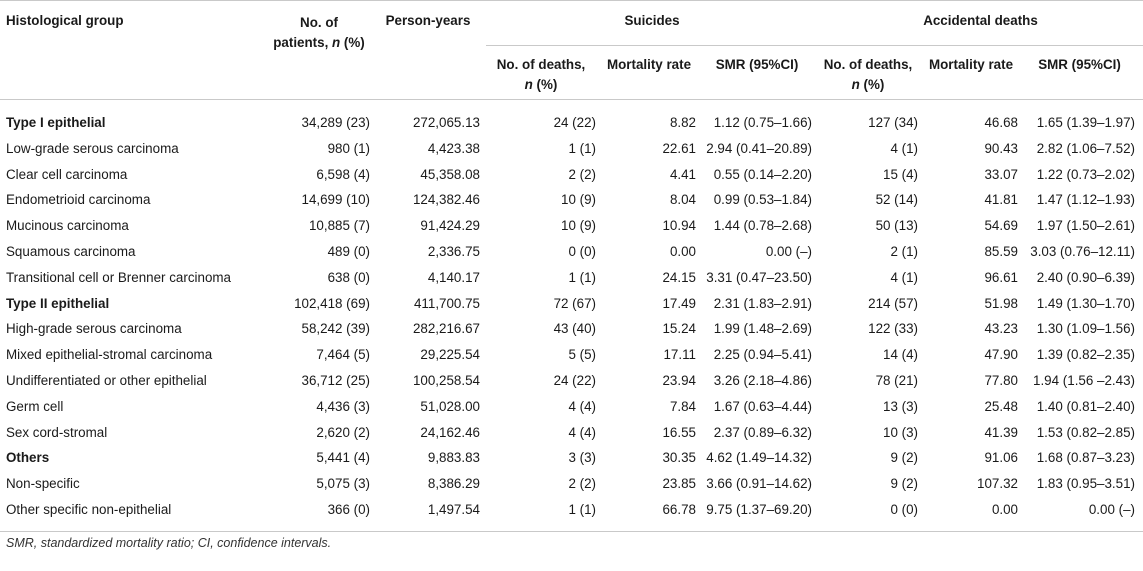  Describe the element at coordinates (679, 509) in the screenshot. I see `cell-suicide-rate: 66.78` at that location.